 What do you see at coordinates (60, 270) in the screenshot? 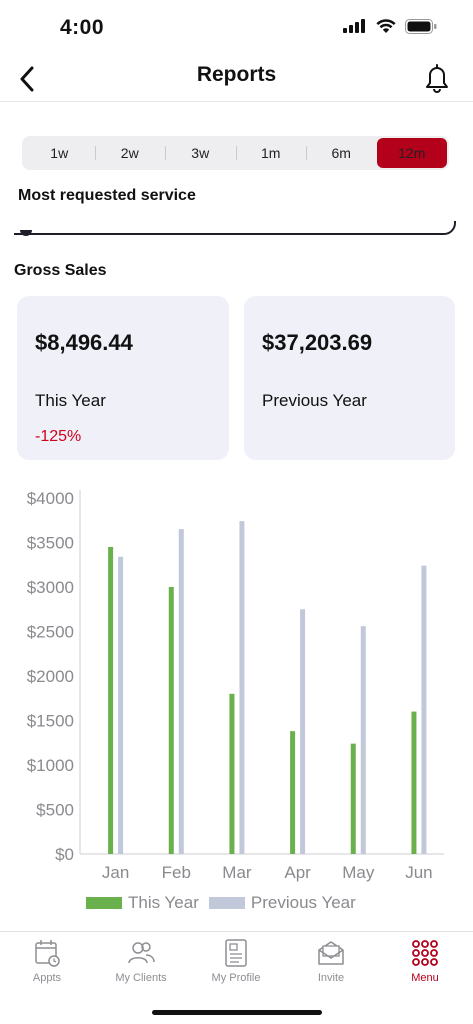
I see `gross-sales-title: Gross Sales` at bounding box center [60, 270].